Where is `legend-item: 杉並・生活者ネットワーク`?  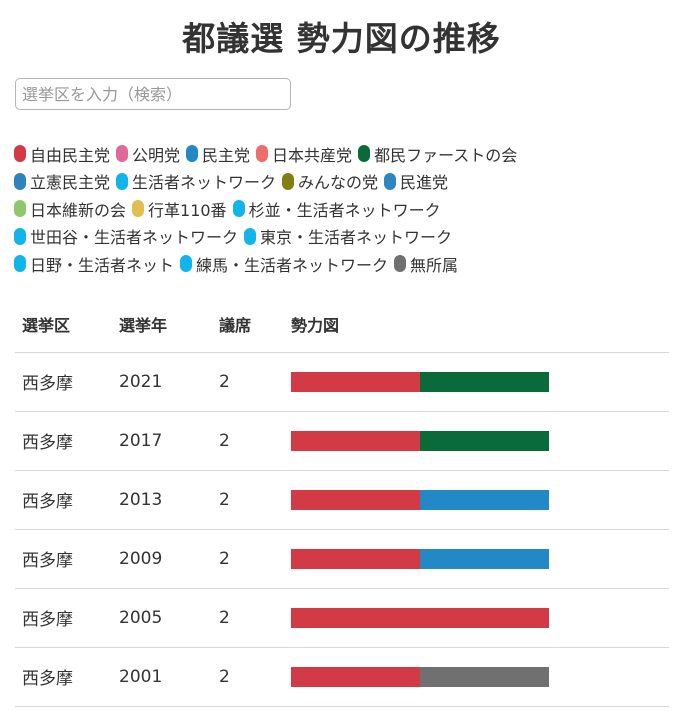
legend-item: 杉並・生活者ネットワーク is located at coordinates (336, 209).